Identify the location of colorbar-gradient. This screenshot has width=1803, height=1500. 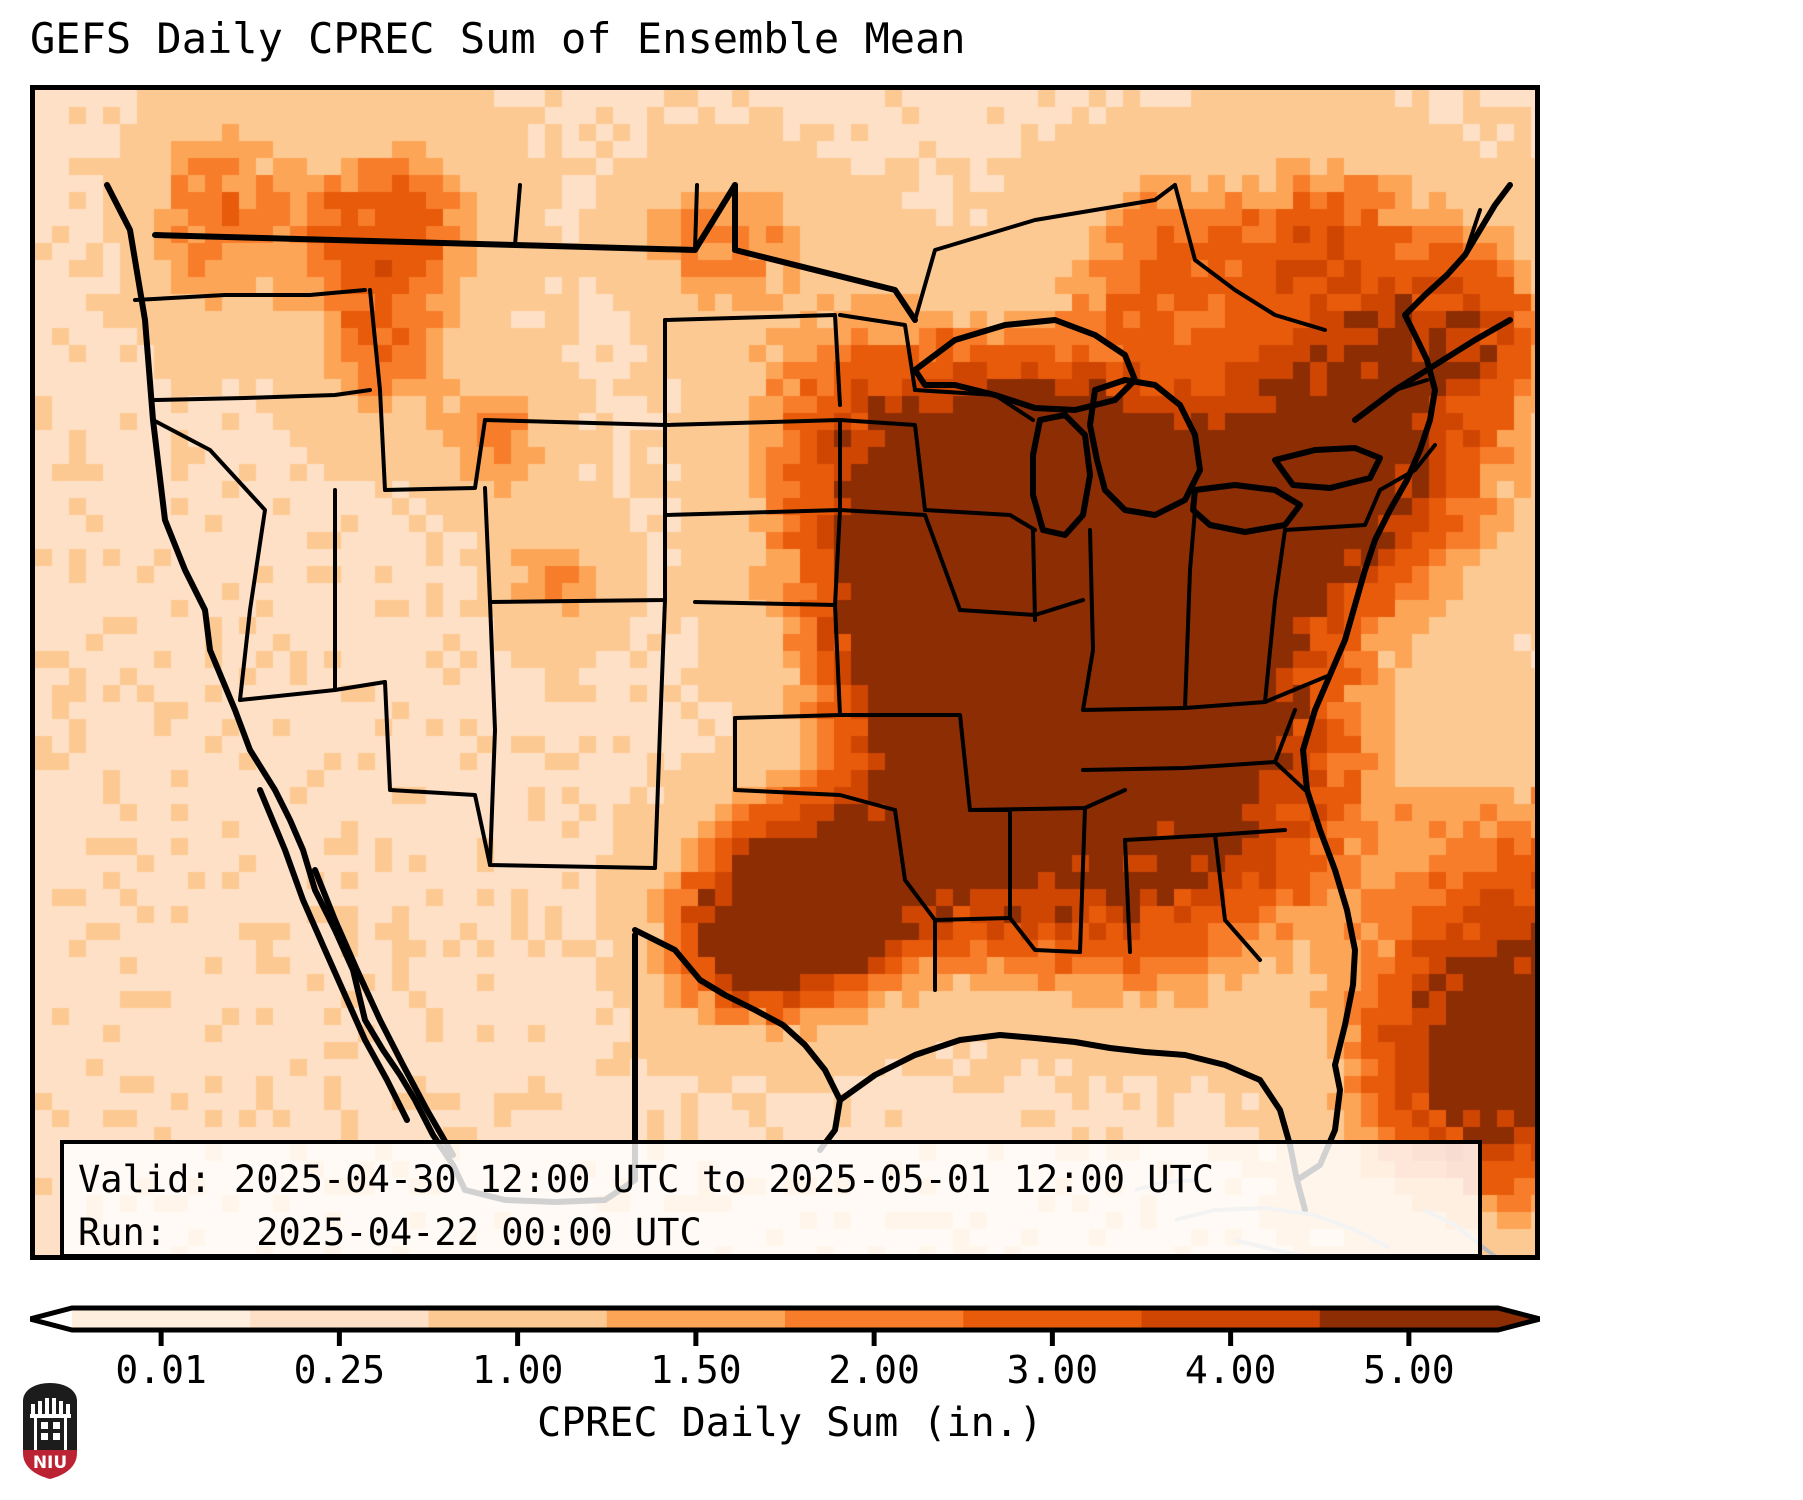
(785, 1325).